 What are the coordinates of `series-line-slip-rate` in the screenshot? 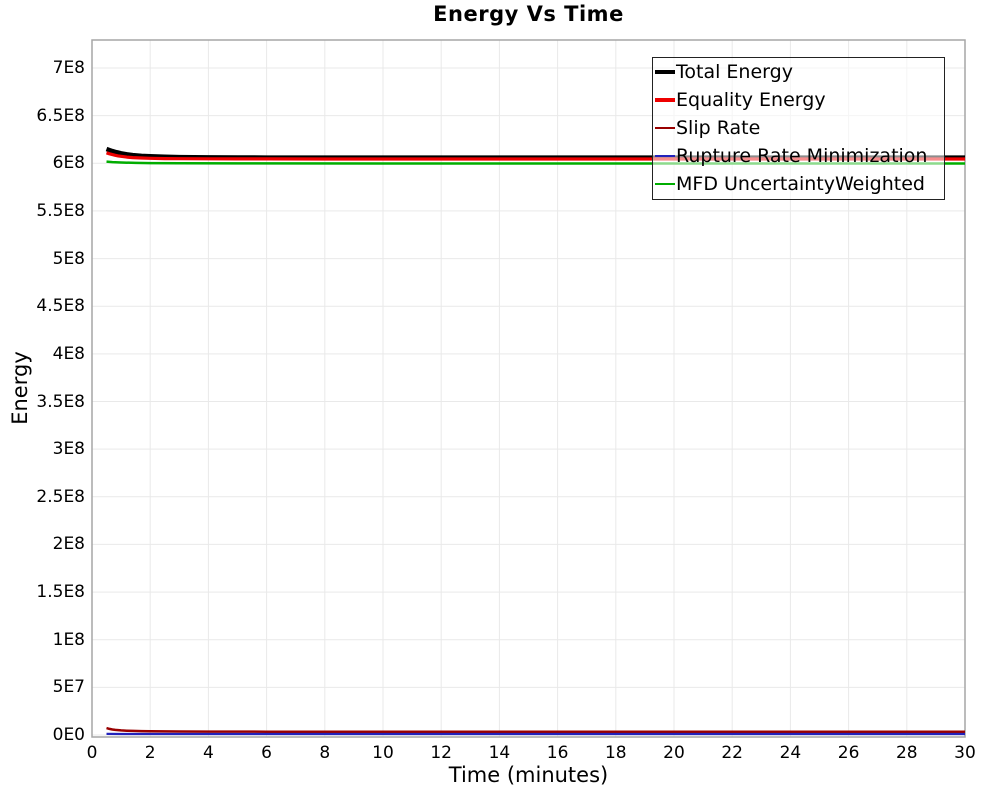 It's located at (535, 730).